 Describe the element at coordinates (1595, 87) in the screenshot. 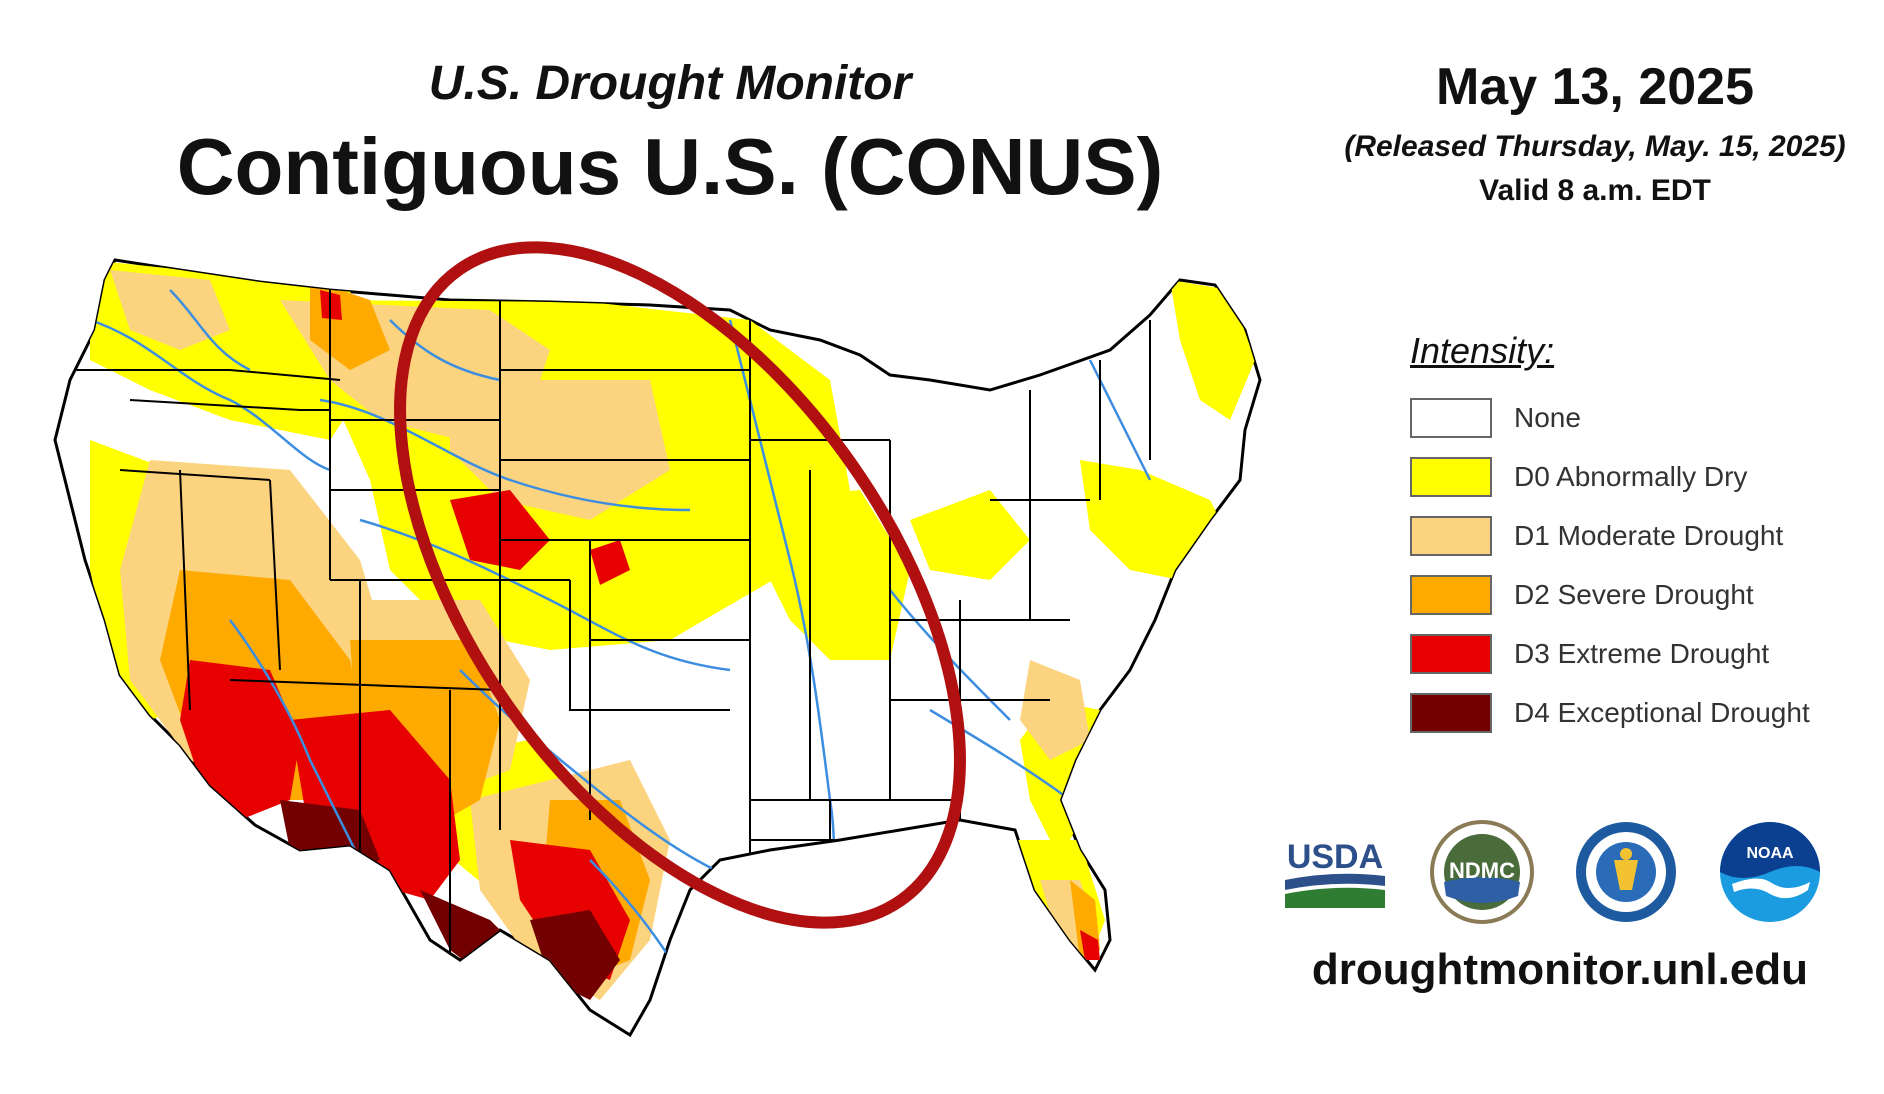

I see `map-date: May 13, 2025` at that location.